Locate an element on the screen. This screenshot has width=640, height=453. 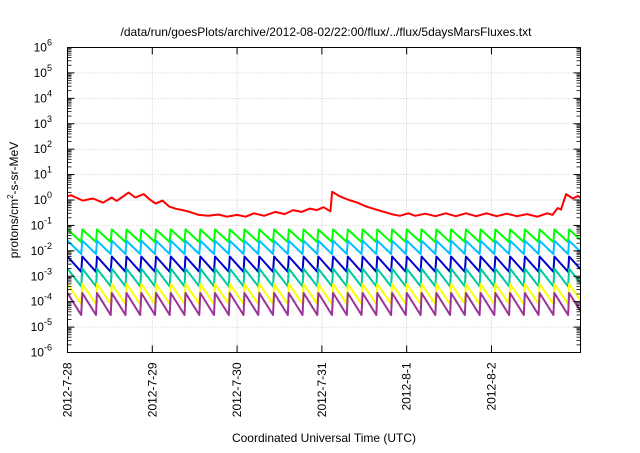
y-tick-exponent: 3 is located at coordinates (49, 119).